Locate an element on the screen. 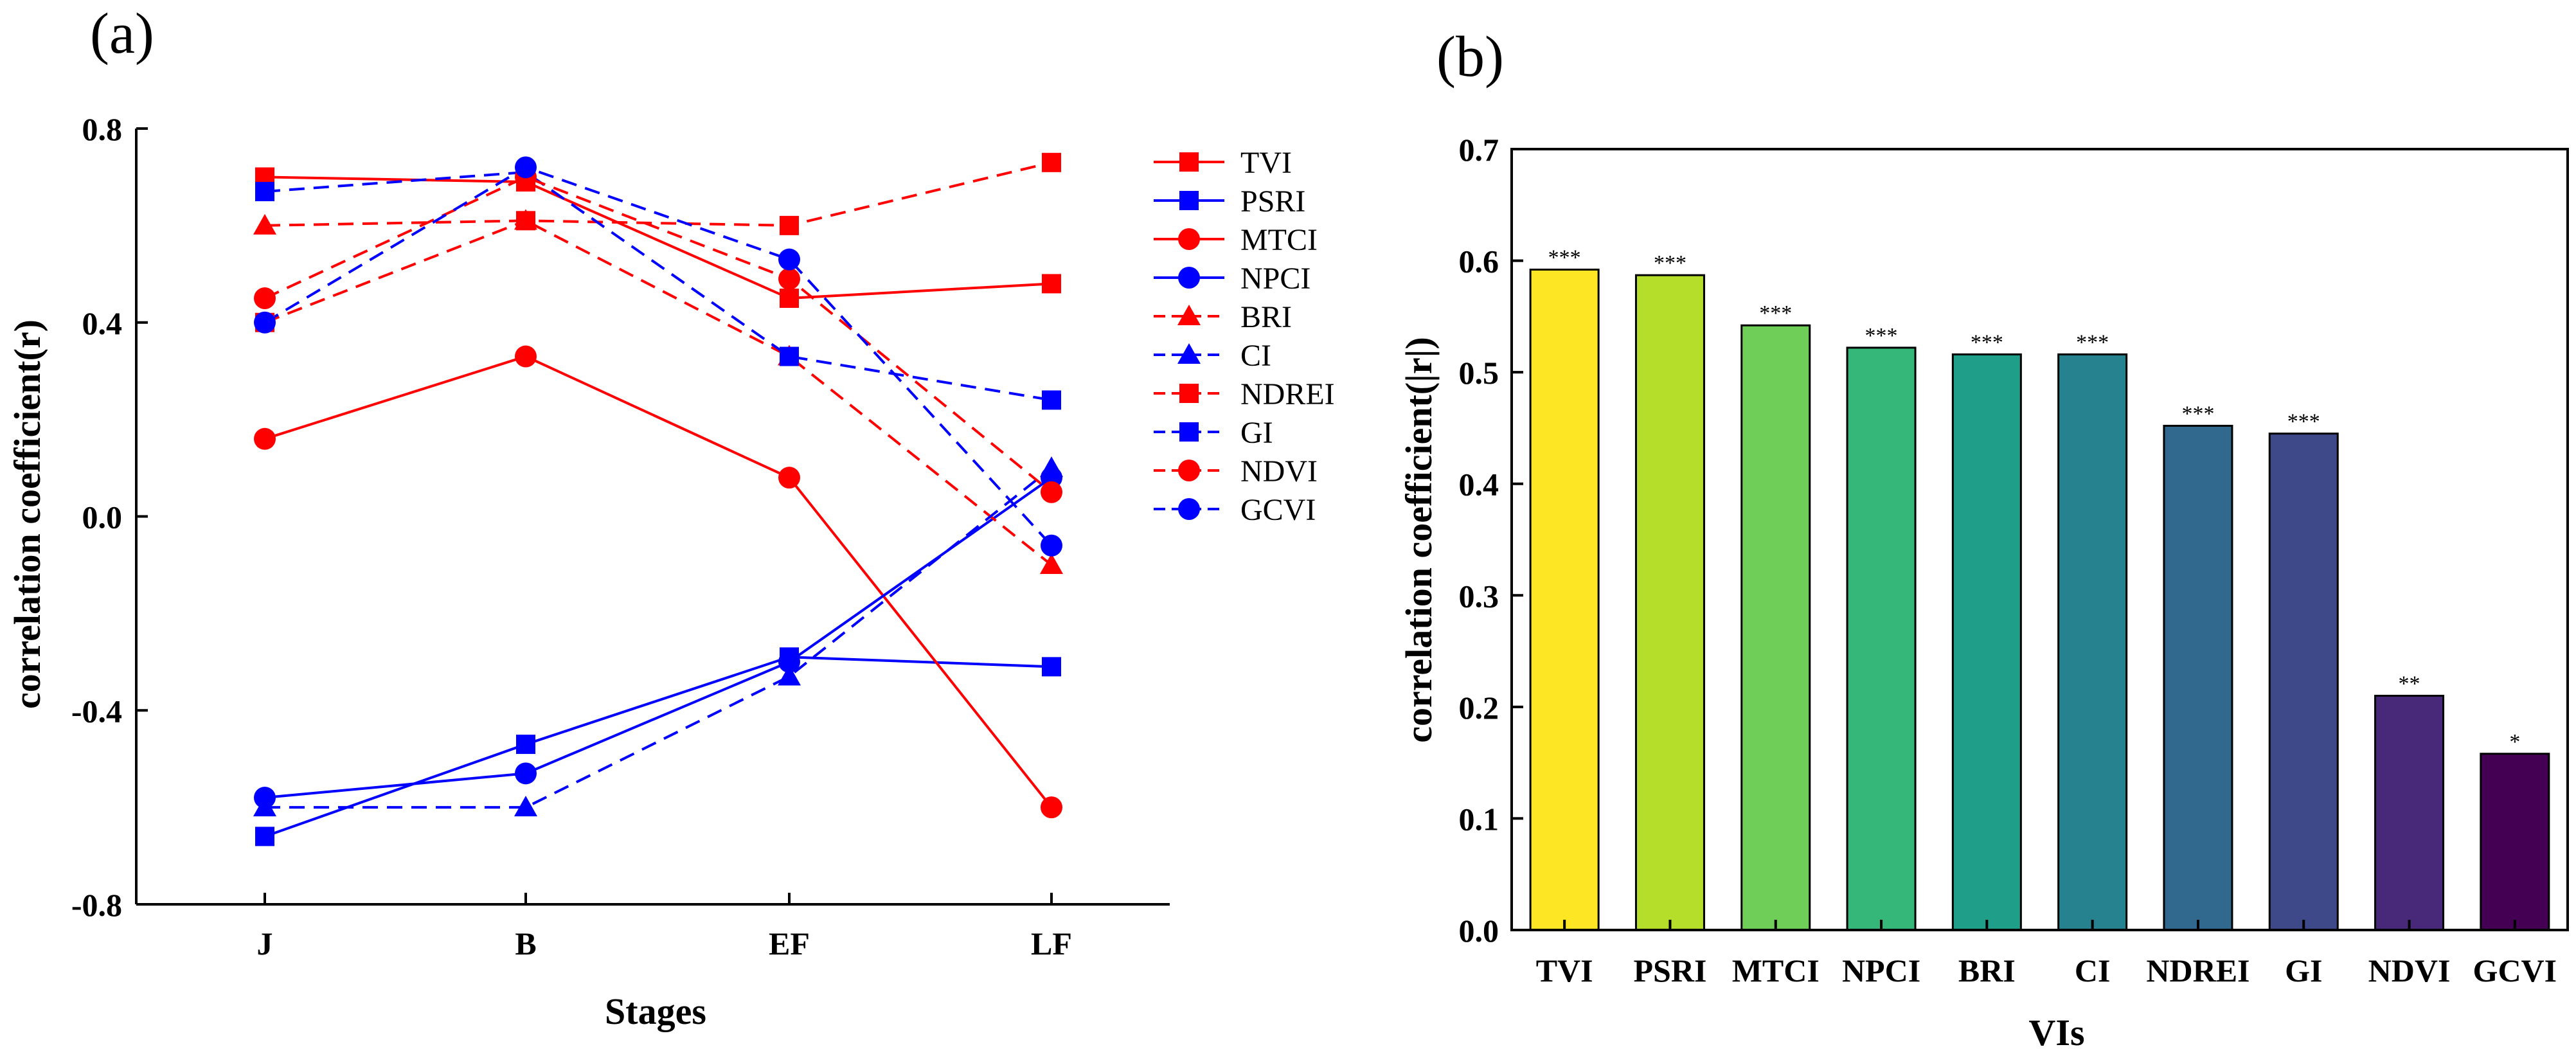 The image size is (2576, 1056). x-tick-label: NDREI is located at coordinates (2198, 971).